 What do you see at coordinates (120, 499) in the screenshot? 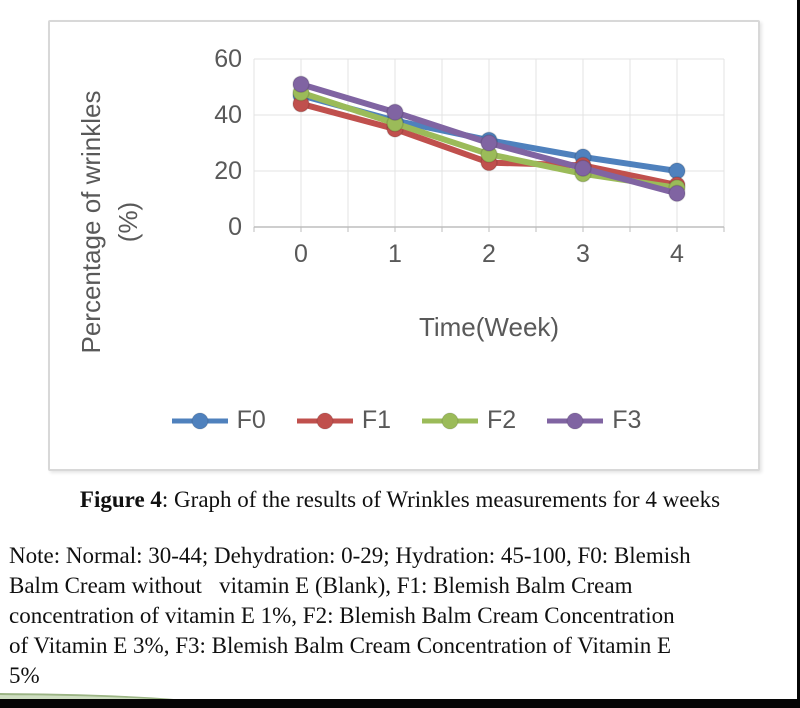
I see `figure-caption-label: Figure 4` at bounding box center [120, 499].